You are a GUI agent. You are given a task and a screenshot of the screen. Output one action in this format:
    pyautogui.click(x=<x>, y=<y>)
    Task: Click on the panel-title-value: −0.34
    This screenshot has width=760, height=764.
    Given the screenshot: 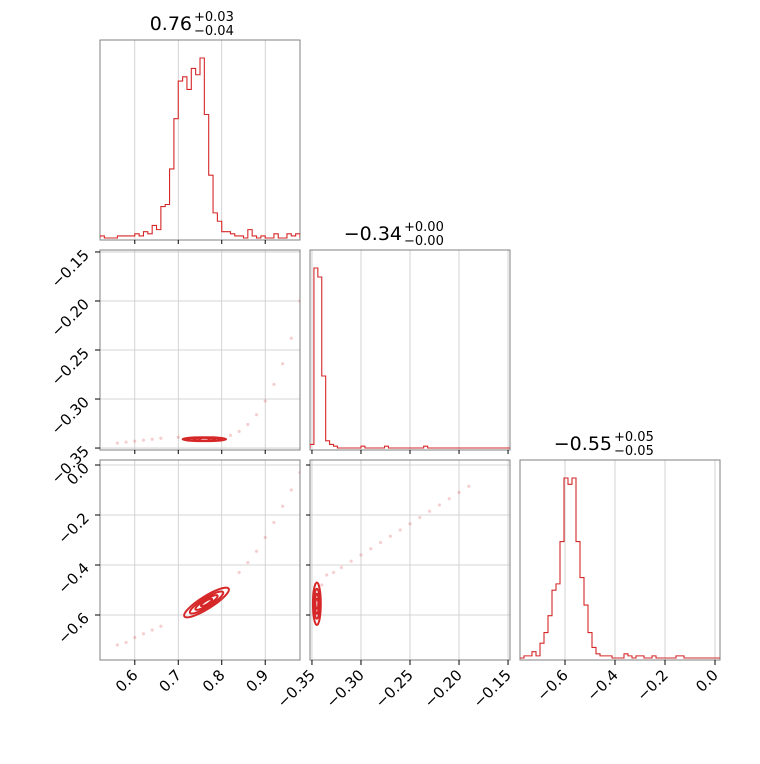 What is the action you would take?
    pyautogui.click(x=373, y=234)
    